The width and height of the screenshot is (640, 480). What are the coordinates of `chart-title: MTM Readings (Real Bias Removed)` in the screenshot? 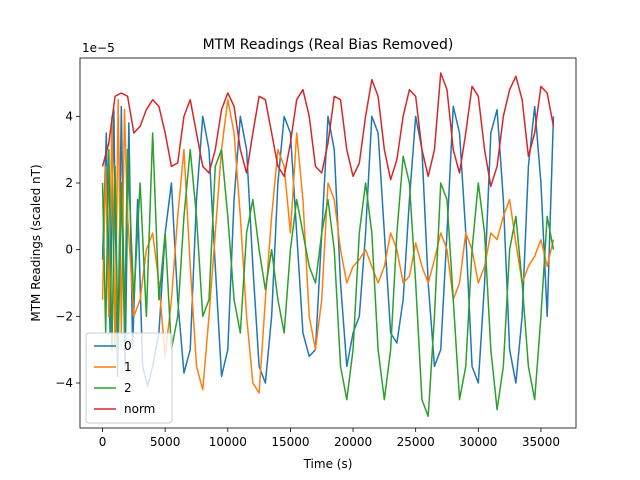 It's located at (328, 45).